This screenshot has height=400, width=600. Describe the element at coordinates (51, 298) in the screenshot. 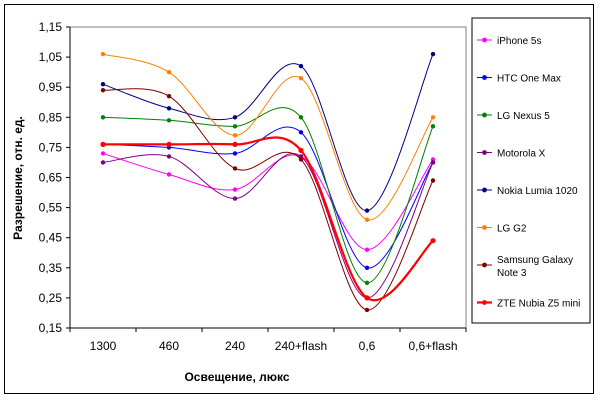

I see `y-tick-label: 0,25` at that location.